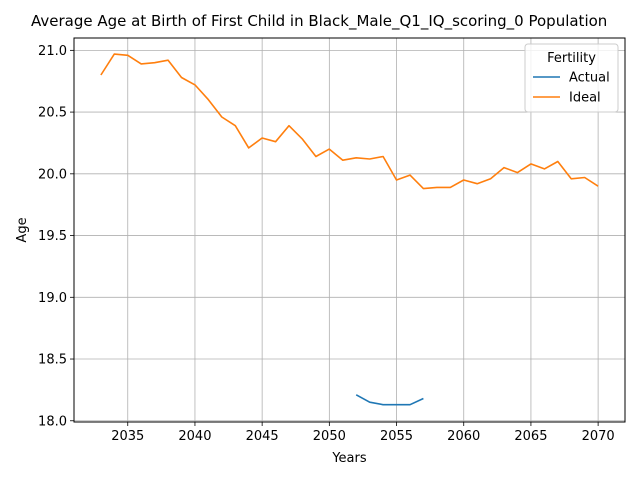 The height and width of the screenshot is (480, 640). What do you see at coordinates (22, 229) in the screenshot?
I see `y-axis-label: Age` at bounding box center [22, 229].